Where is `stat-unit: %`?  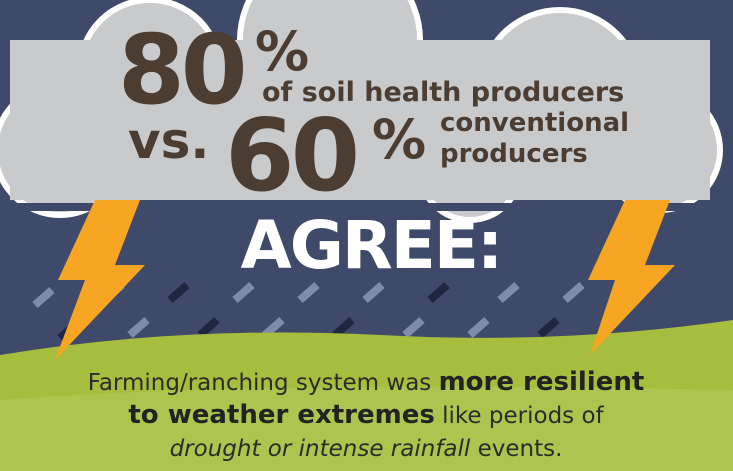
stat-unit: % is located at coordinates (282, 51).